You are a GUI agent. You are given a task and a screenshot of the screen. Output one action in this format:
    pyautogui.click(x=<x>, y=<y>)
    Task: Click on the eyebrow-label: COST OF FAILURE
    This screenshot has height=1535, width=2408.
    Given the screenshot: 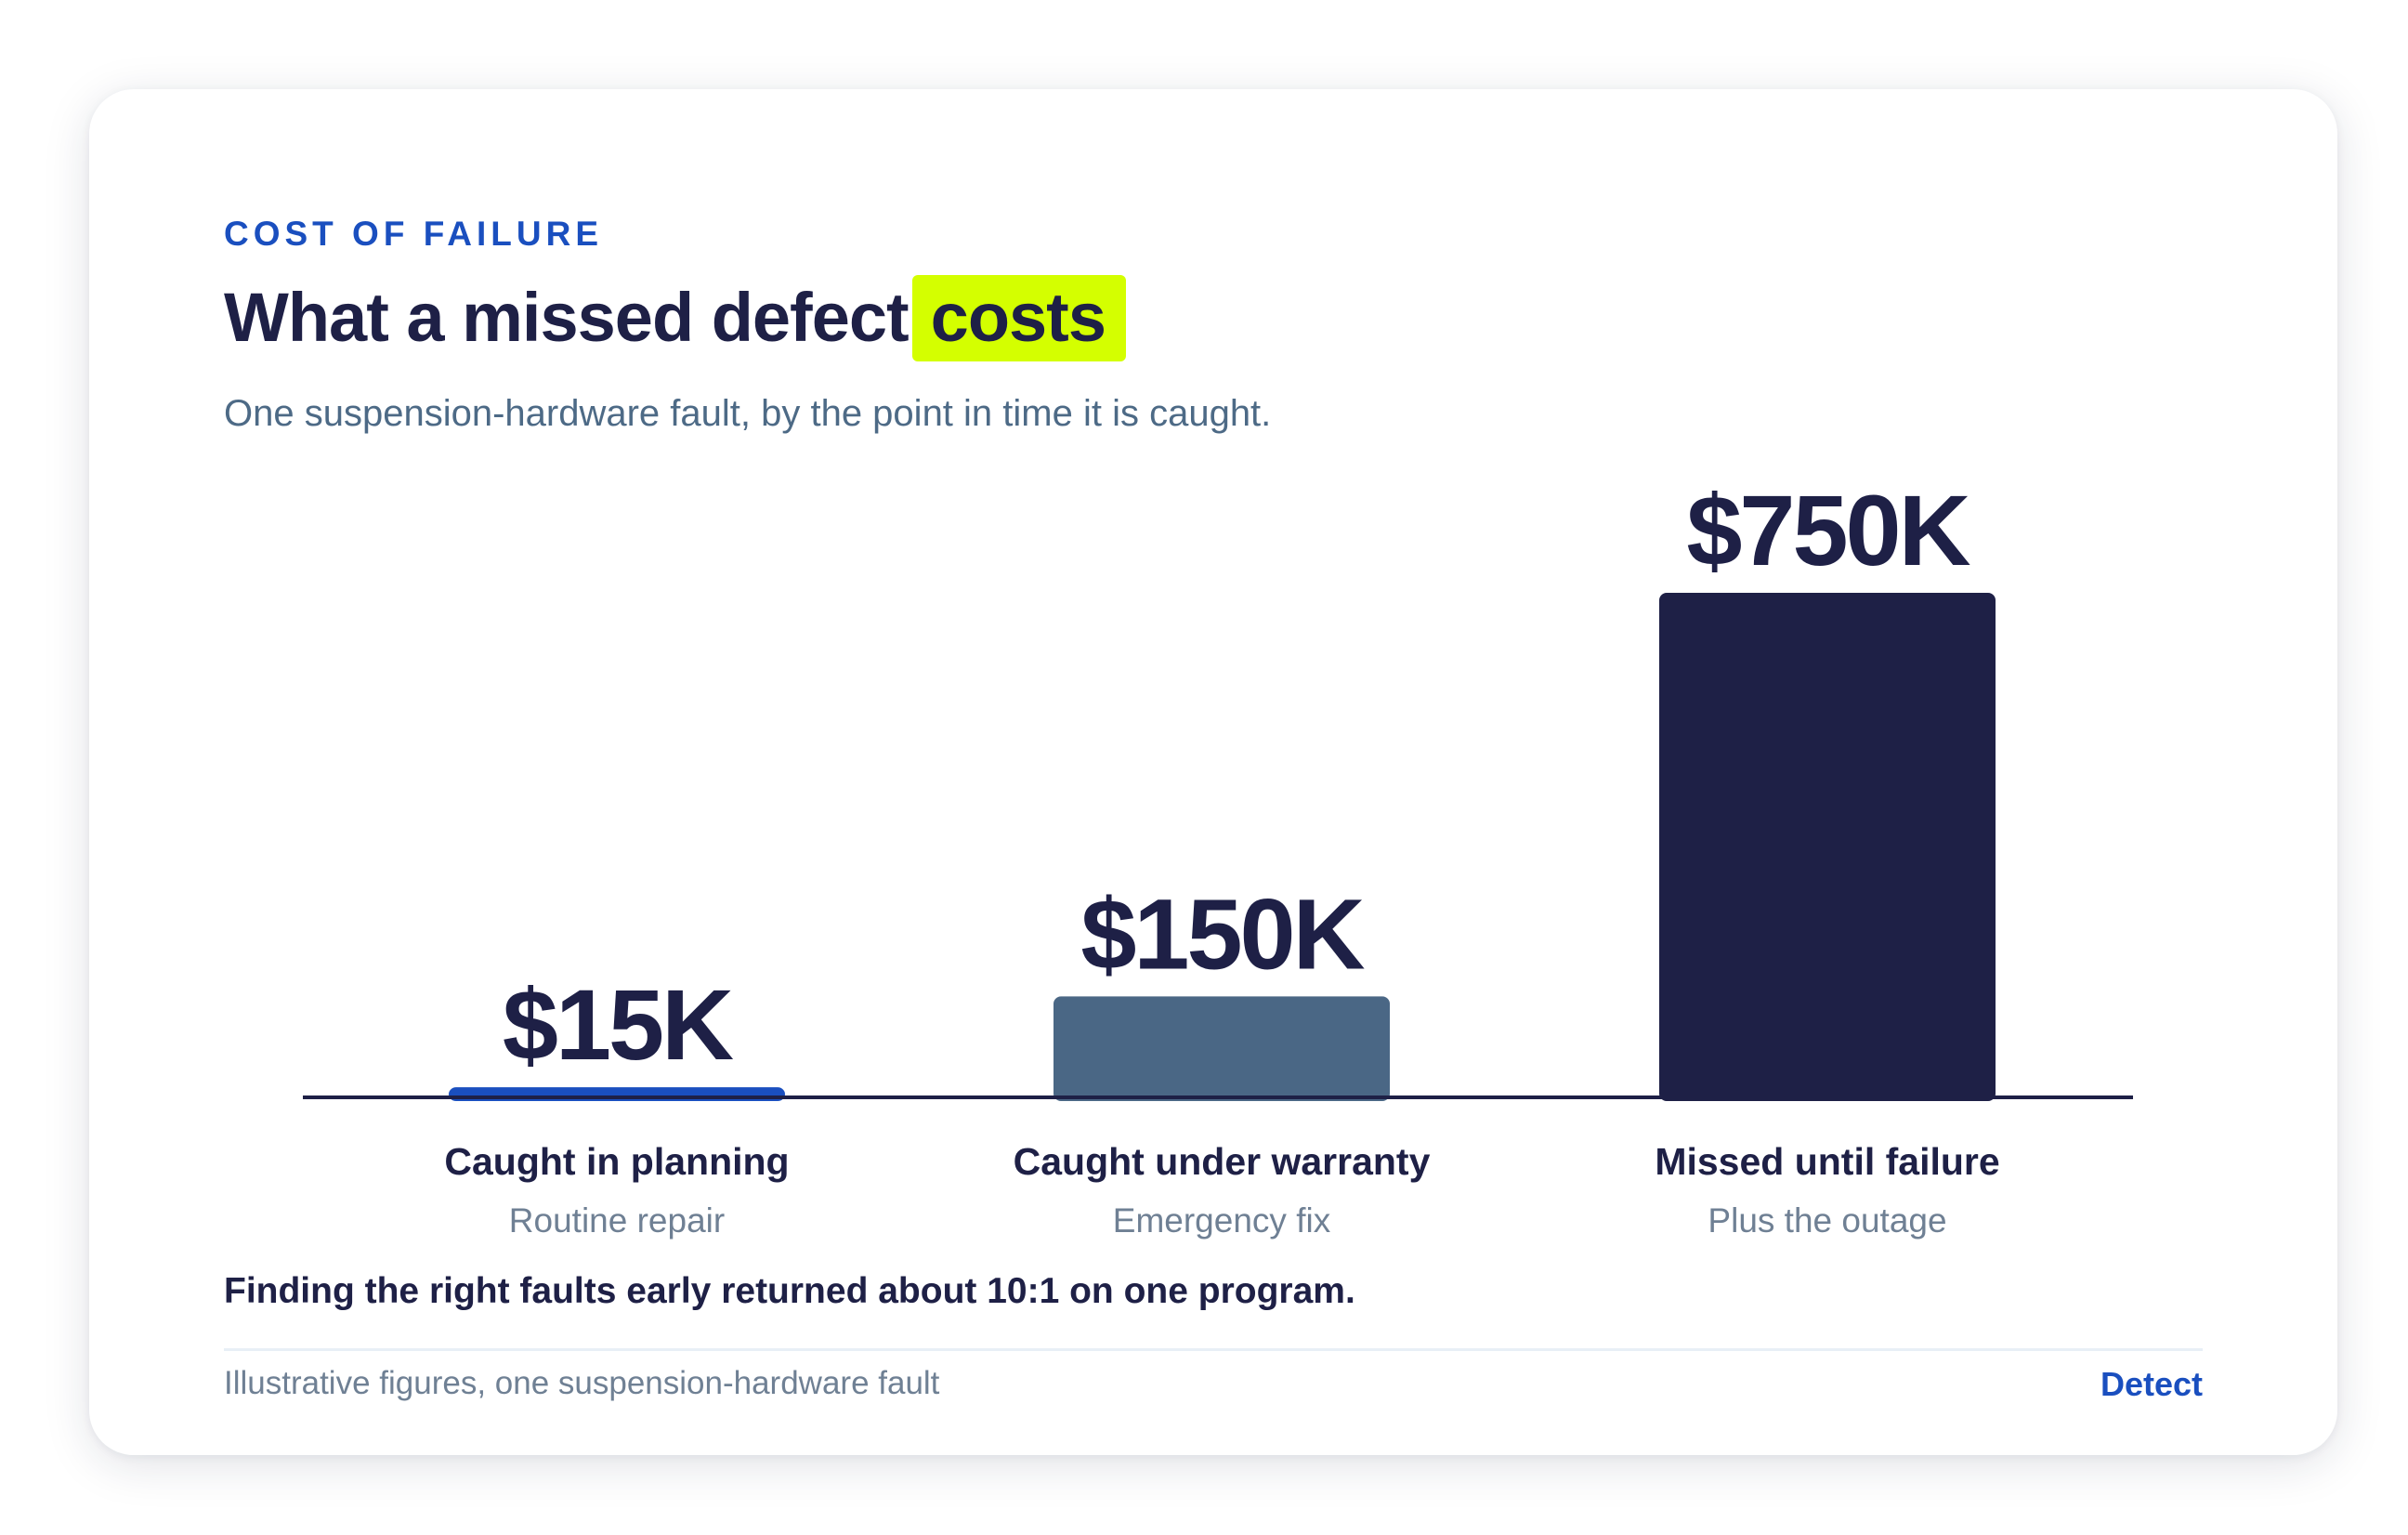 What is the action you would take?
    pyautogui.click(x=413, y=234)
    